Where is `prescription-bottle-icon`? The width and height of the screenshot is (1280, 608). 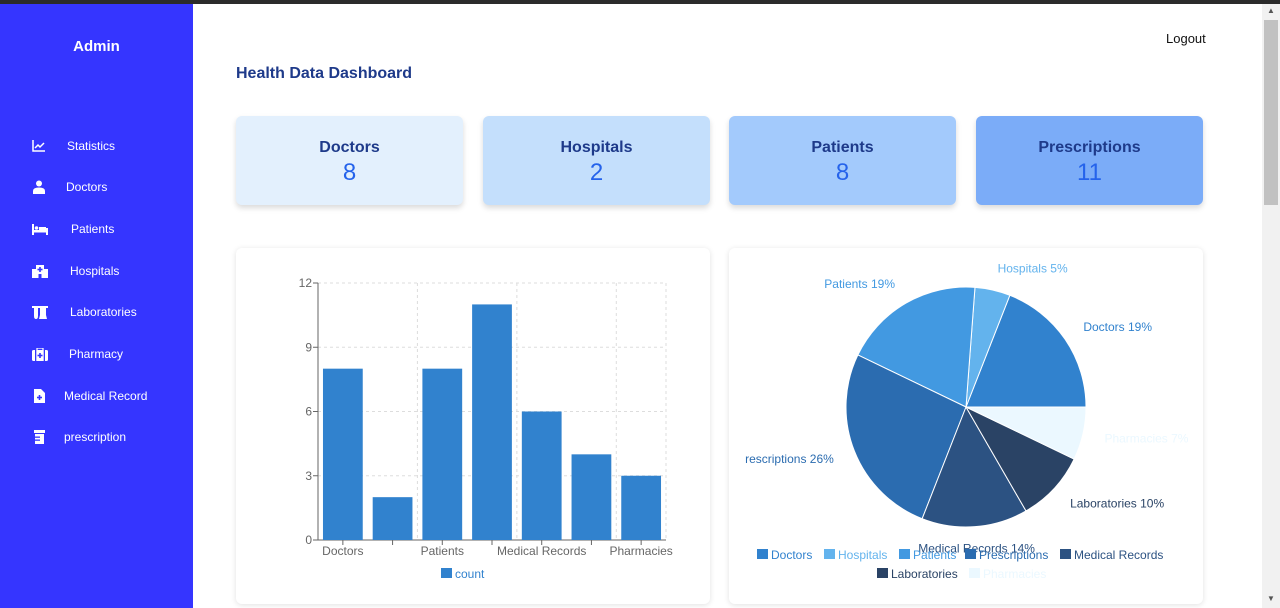 prescription-bottle-icon is located at coordinates (39, 437).